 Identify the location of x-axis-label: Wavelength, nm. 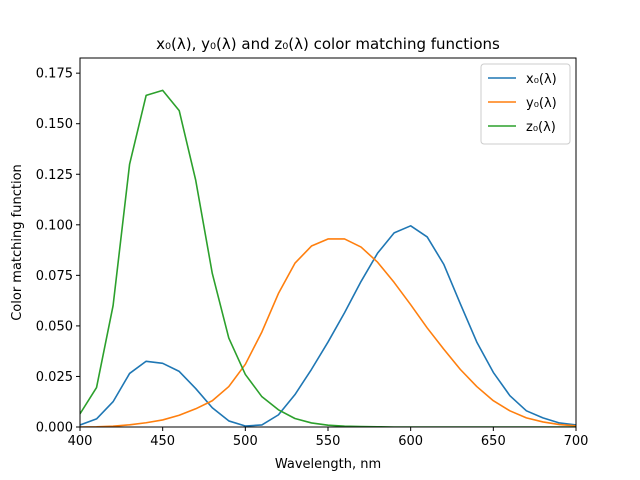
(328, 464).